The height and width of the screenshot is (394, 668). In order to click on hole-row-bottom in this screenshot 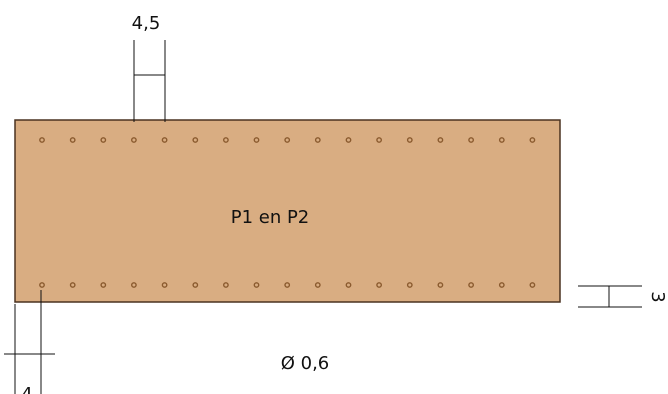, I will do `click(287, 285)`.